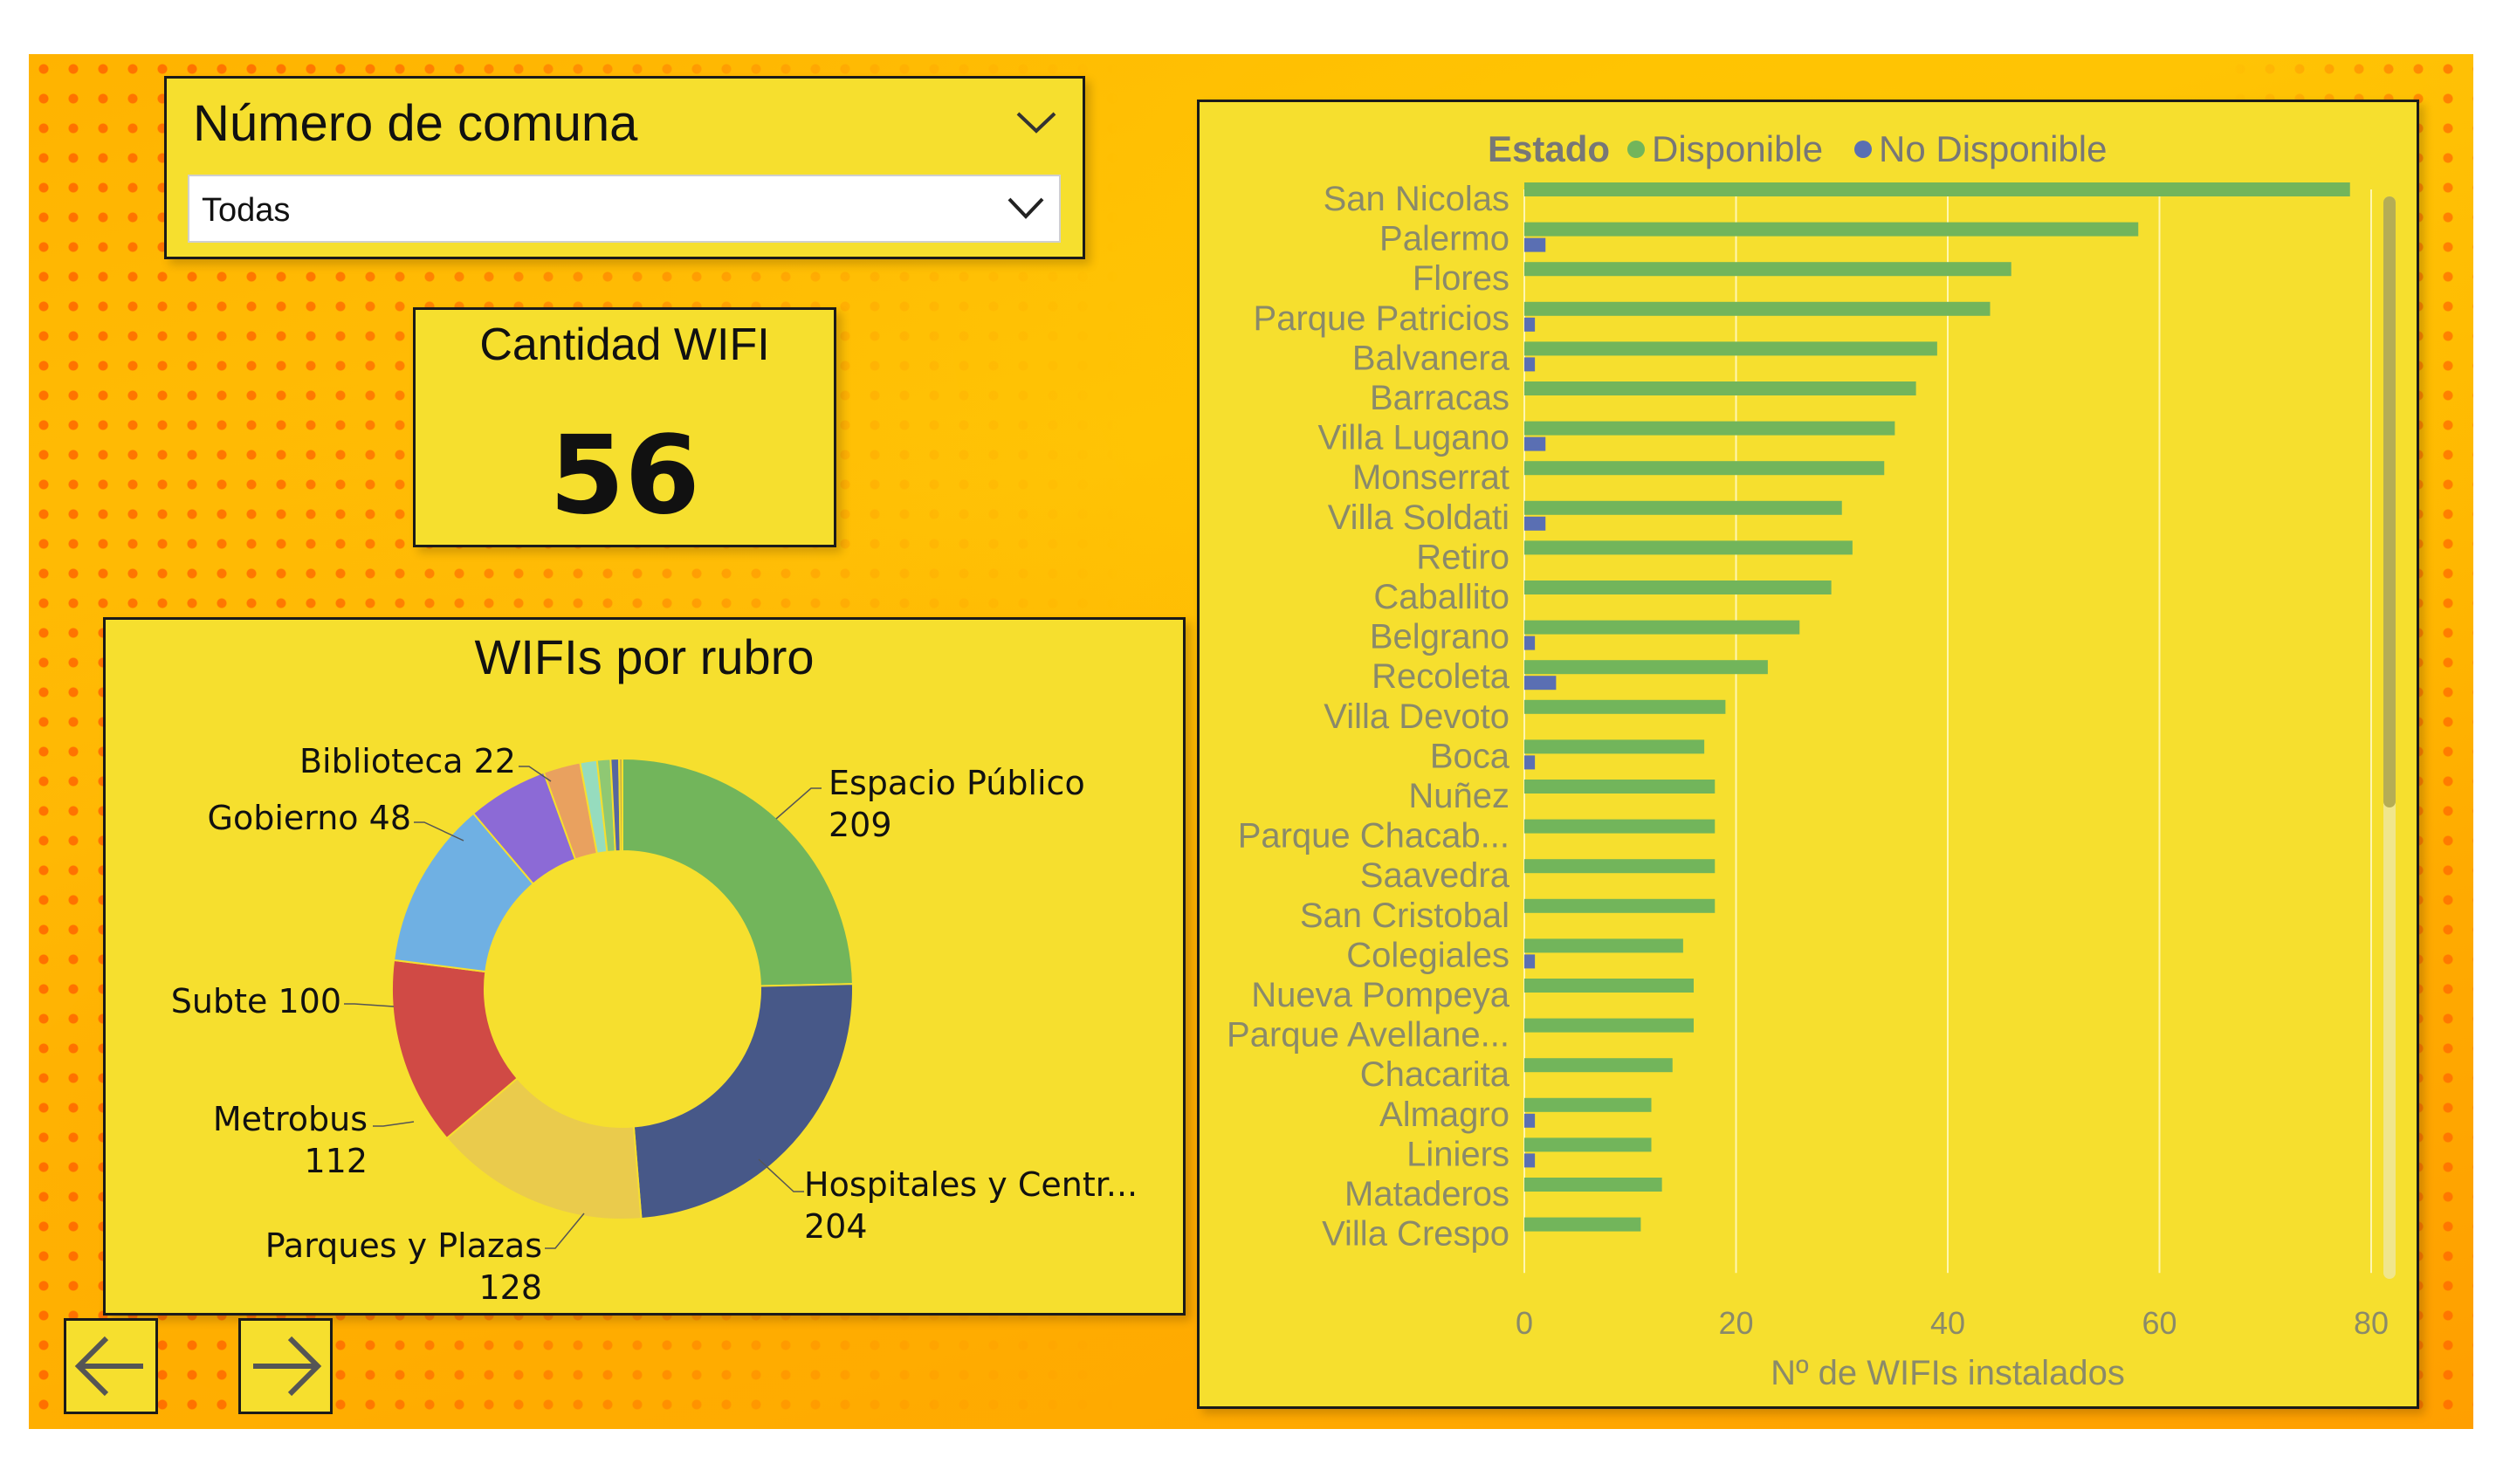 This screenshot has height=1484, width=2503. What do you see at coordinates (256, 1001) in the screenshot?
I see `donut-label: Subte 100` at bounding box center [256, 1001].